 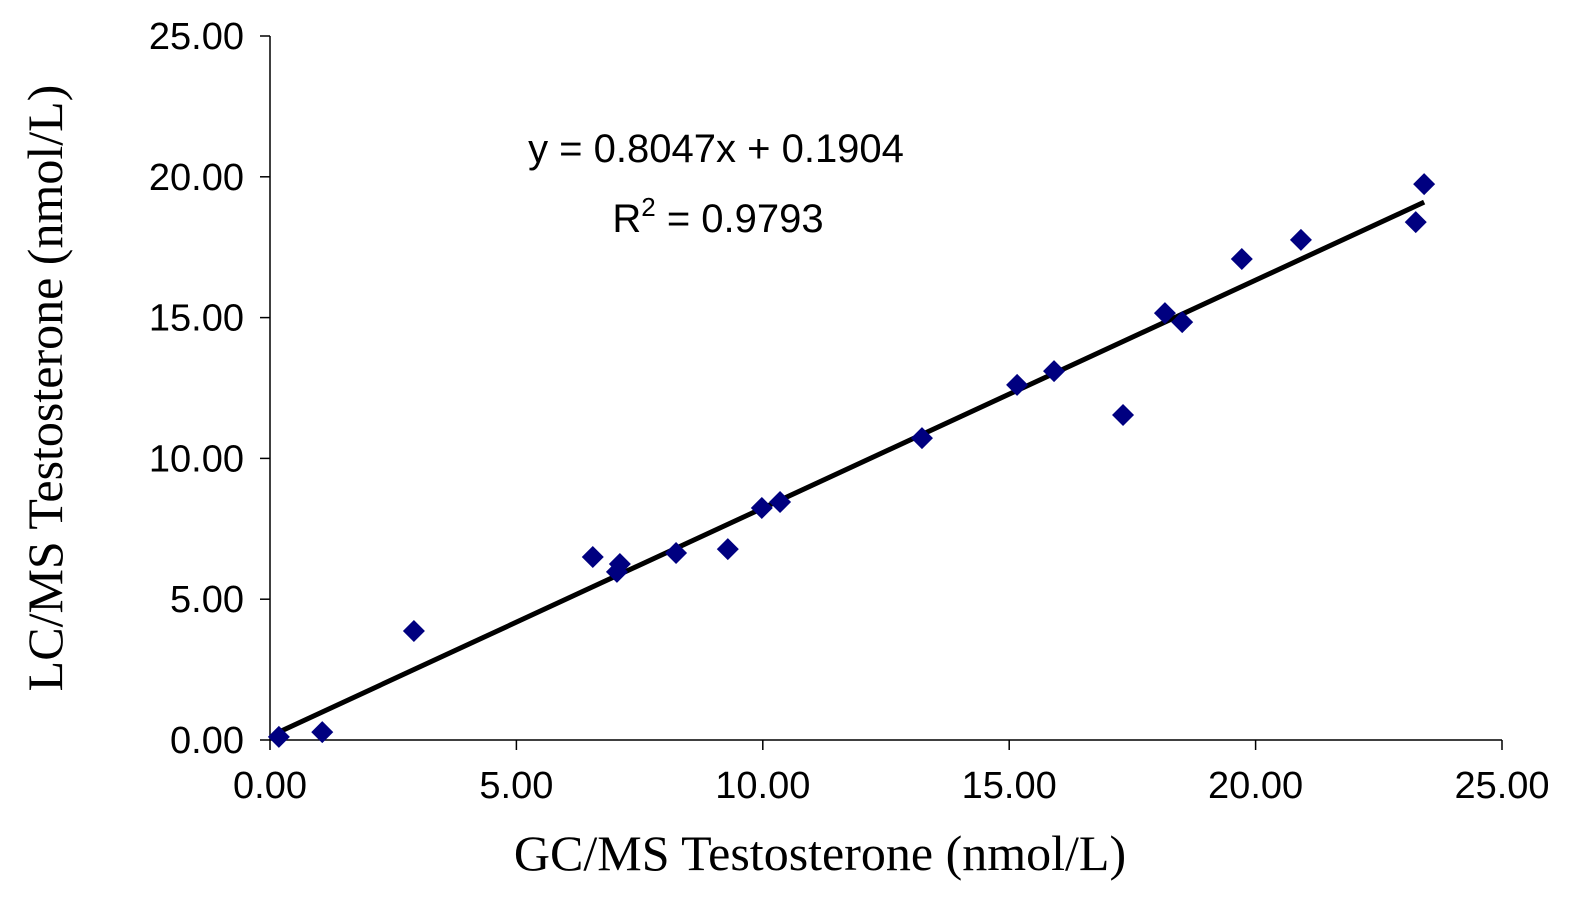 I want to click on r-squared-sup: 2, so click(x=648, y=207).